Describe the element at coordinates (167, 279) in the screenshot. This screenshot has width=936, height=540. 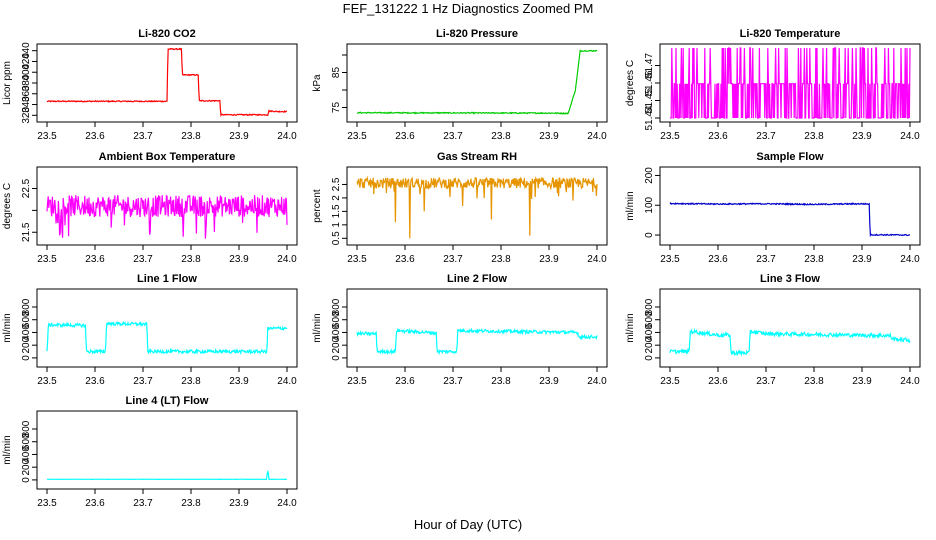
I see `panel-title: Line 1 Flow` at that location.